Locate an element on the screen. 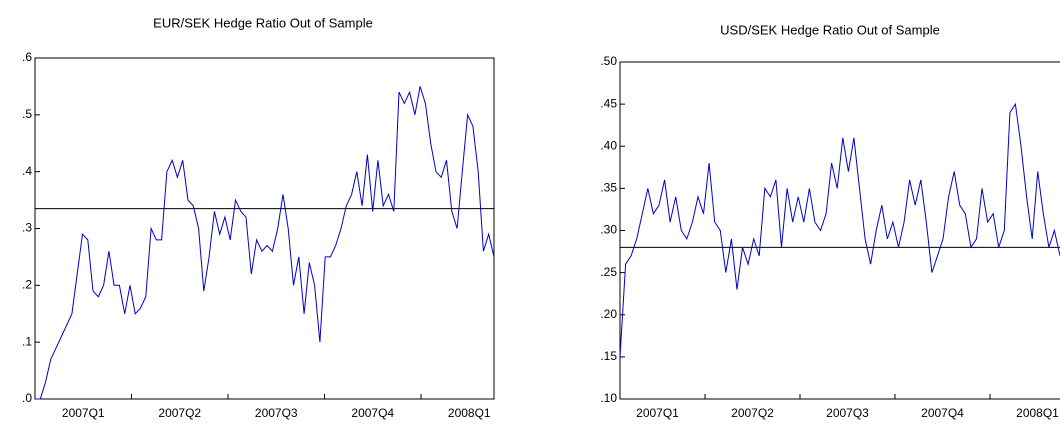  y-tick-label: .30 is located at coordinates (608, 230).